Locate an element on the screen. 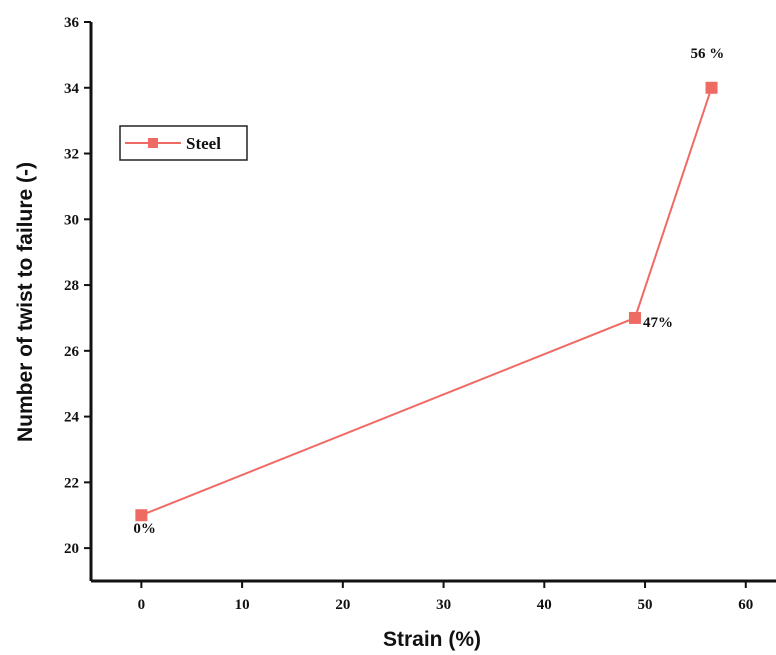 This screenshot has height=655, width=776. y-tick-label: 26 is located at coordinates (72, 352).